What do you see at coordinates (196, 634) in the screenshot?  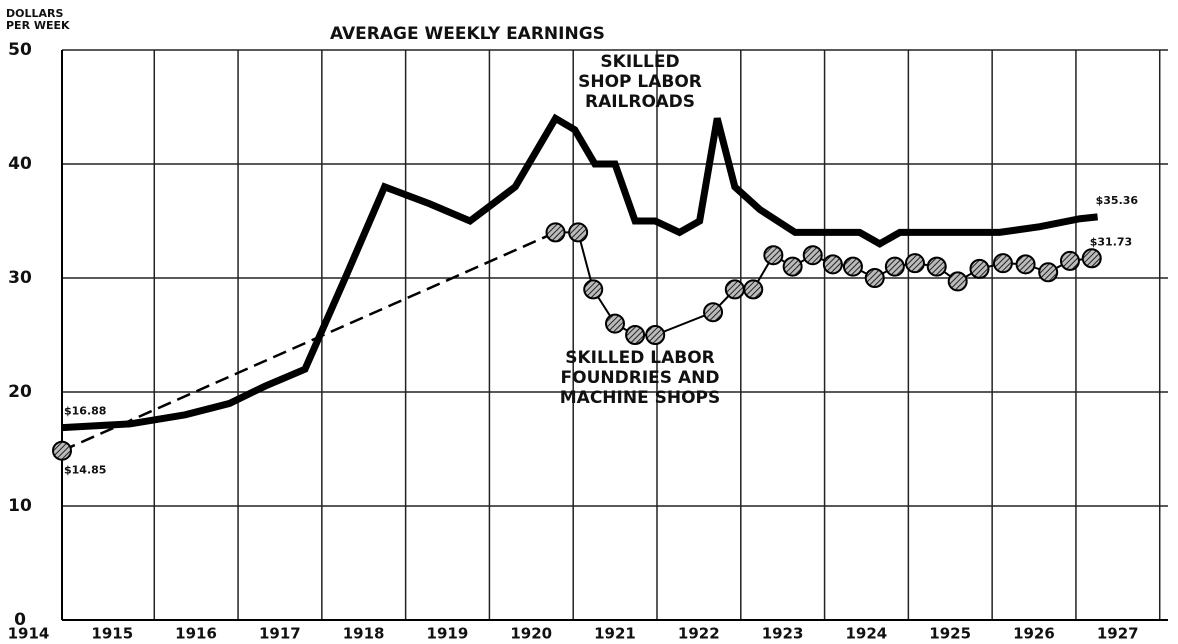 I see `x-tick-label: 1916` at bounding box center [196, 634].